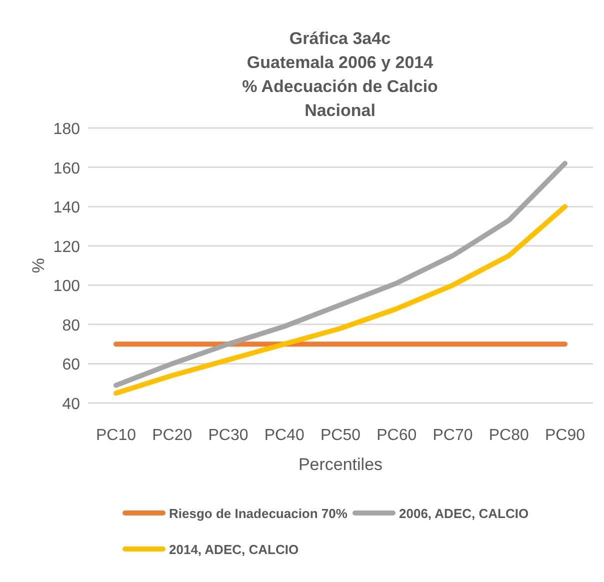 The width and height of the screenshot is (604, 582). I want to click on x-tick-label: PC80, so click(508, 435).